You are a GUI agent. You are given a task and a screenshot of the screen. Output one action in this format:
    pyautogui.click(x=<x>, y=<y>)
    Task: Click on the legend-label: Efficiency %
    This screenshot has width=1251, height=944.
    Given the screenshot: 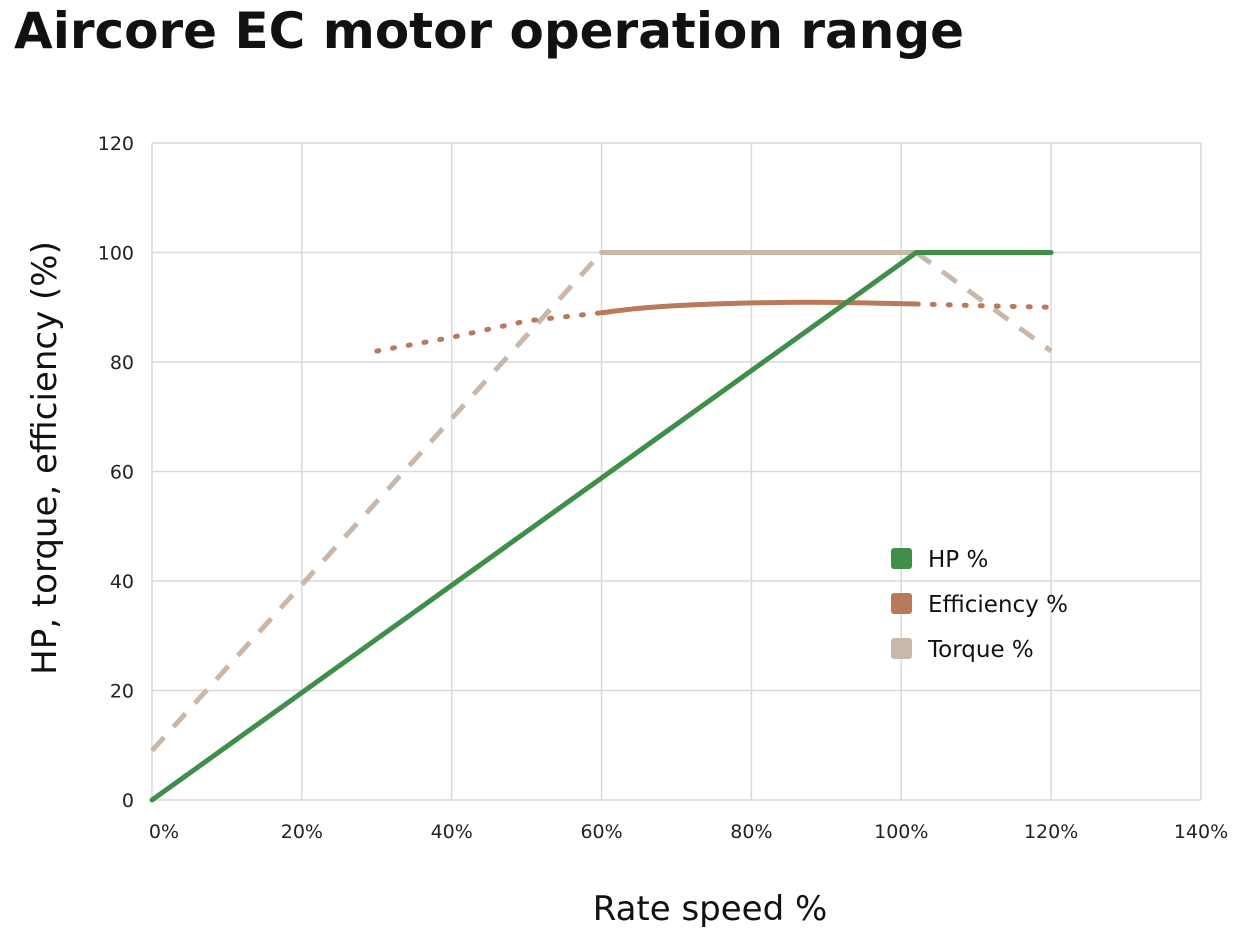 What is the action you would take?
    pyautogui.click(x=998, y=605)
    